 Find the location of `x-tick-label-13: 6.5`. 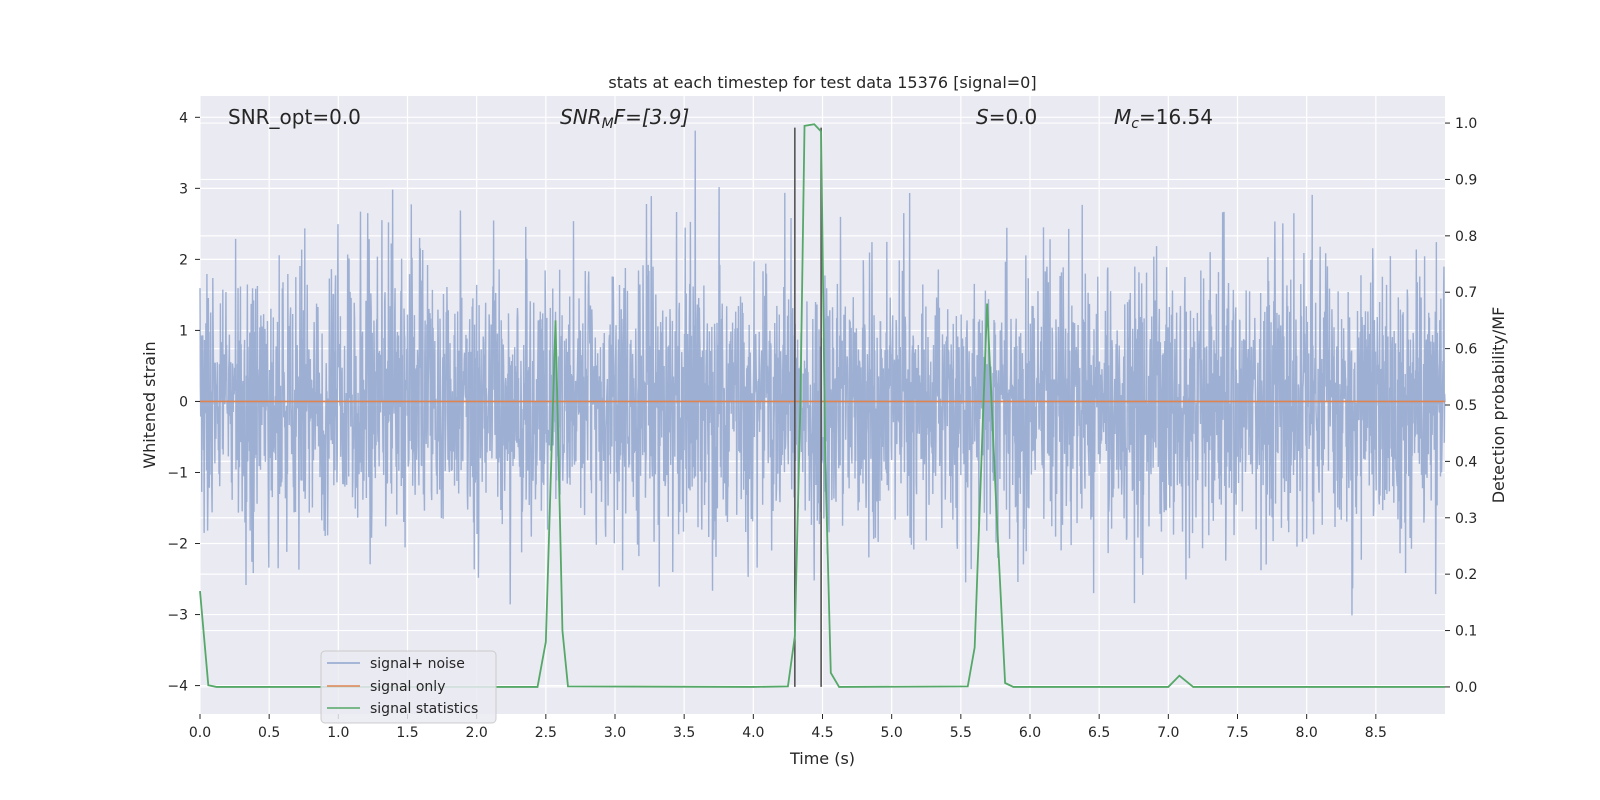

x-tick-label-13: 6.5 is located at coordinates (1099, 733).